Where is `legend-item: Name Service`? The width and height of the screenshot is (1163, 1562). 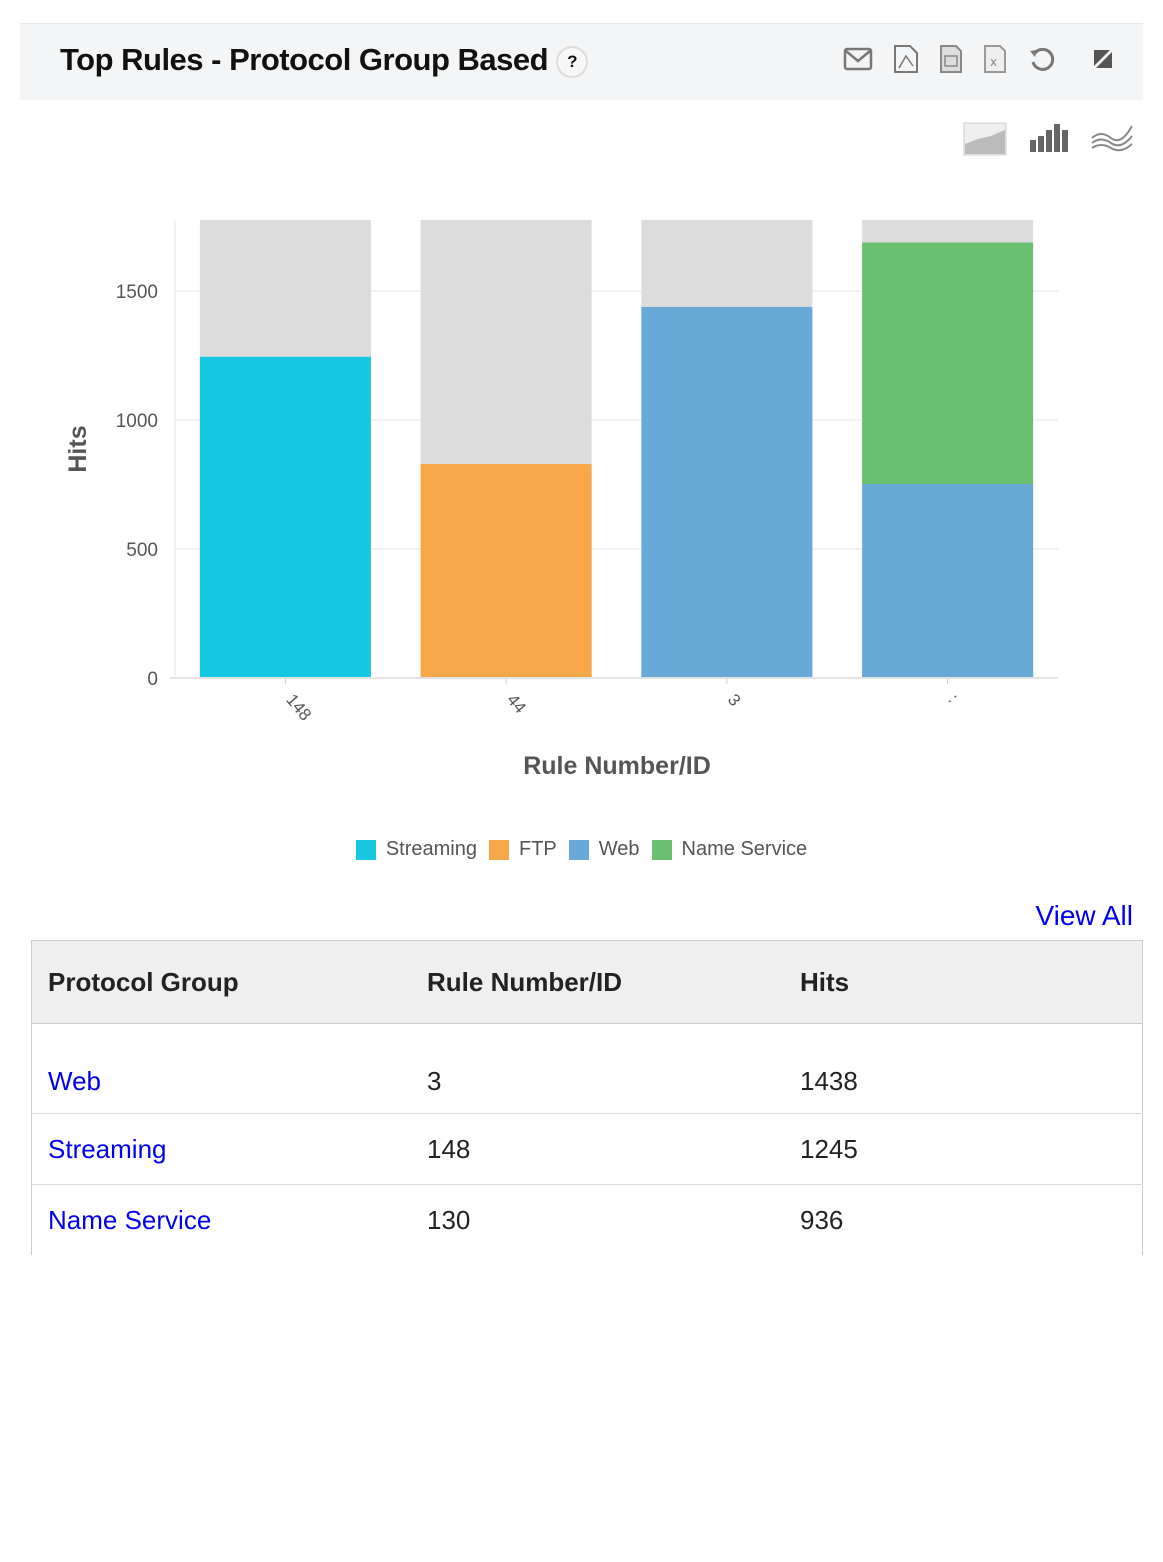
legend-item: Name Service is located at coordinates (729, 849).